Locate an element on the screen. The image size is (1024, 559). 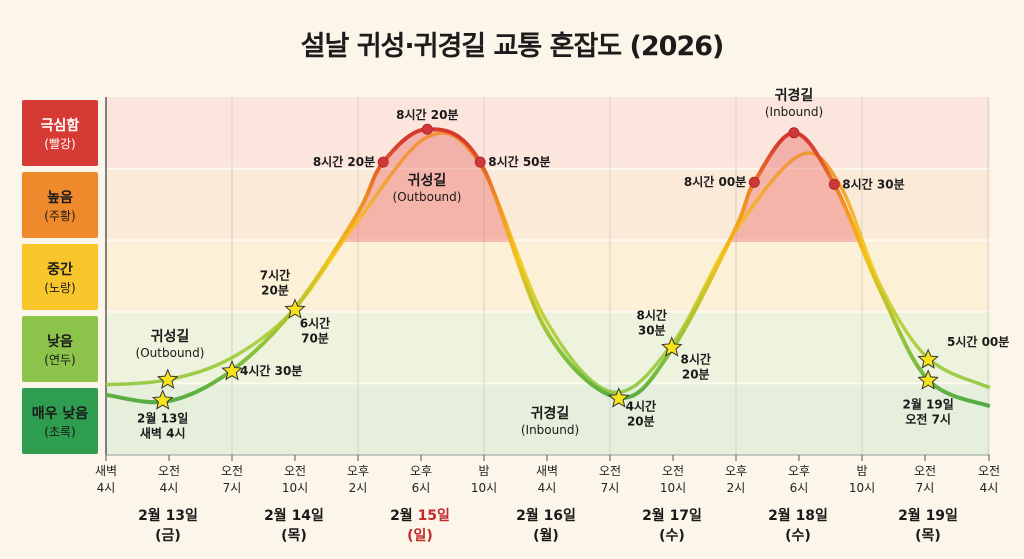
legend-color-name: (노랑) is located at coordinates (60, 287).